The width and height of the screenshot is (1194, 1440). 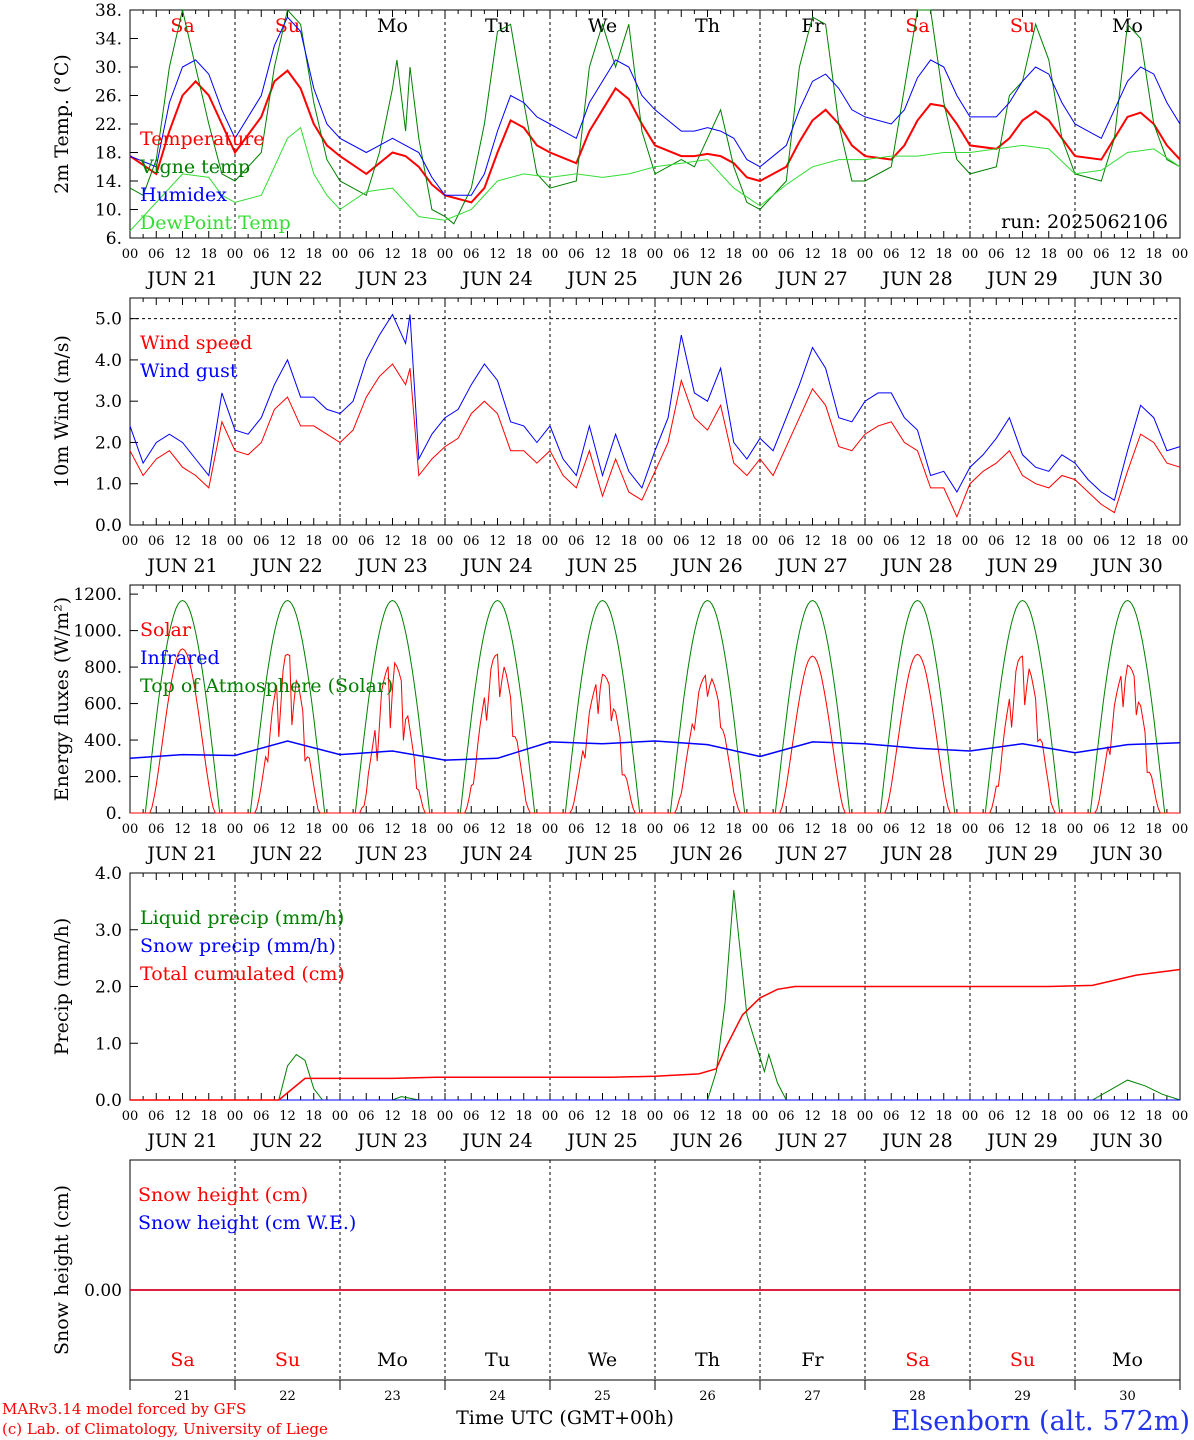 I want to click on day-label: JUN 27, so click(x=811, y=279).